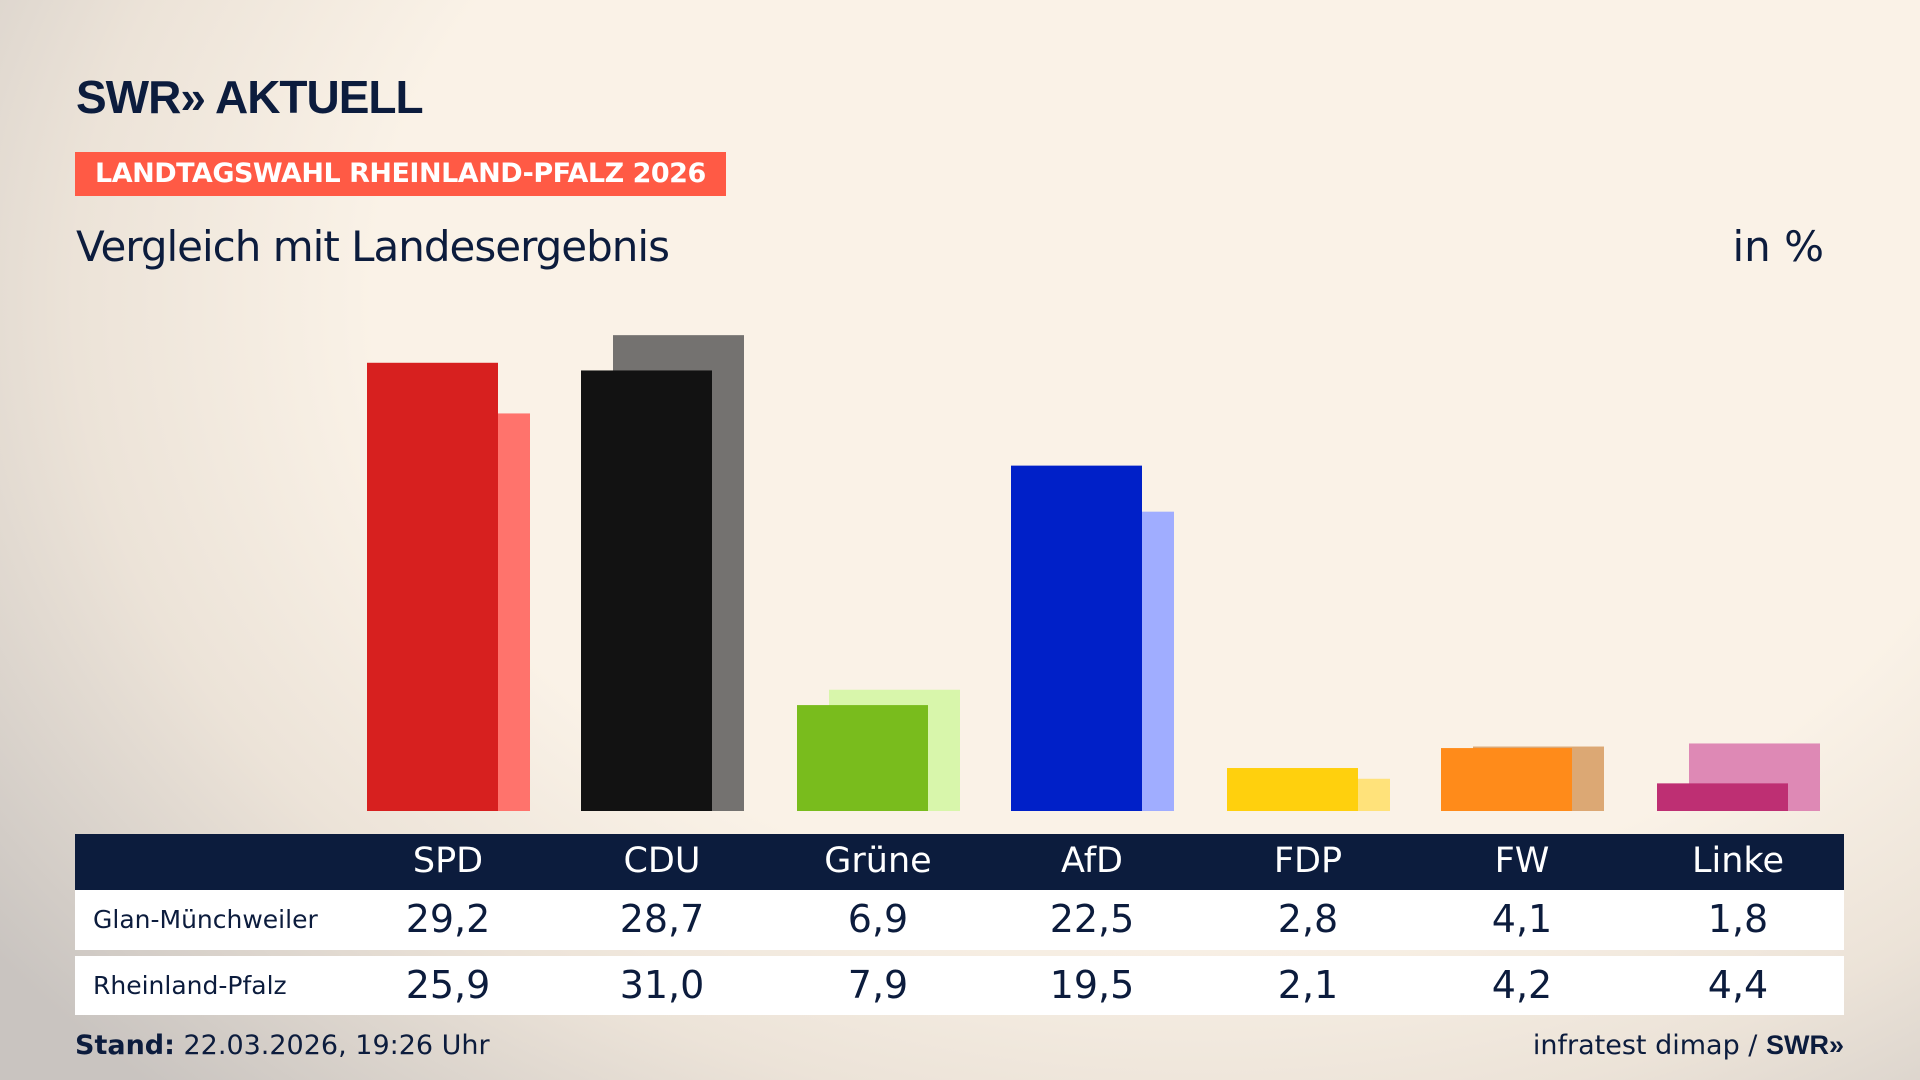 The width and height of the screenshot is (1920, 1080). Describe the element at coordinates (1522, 861) in the screenshot. I see `category-label: FW` at that location.